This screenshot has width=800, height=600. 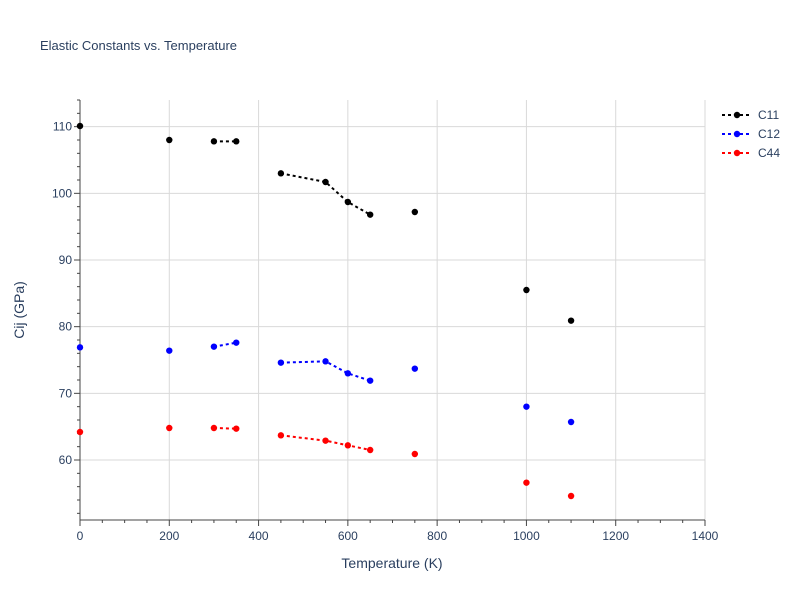 What do you see at coordinates (437, 536) in the screenshot?
I see `x-tick-label: 800` at bounding box center [437, 536].